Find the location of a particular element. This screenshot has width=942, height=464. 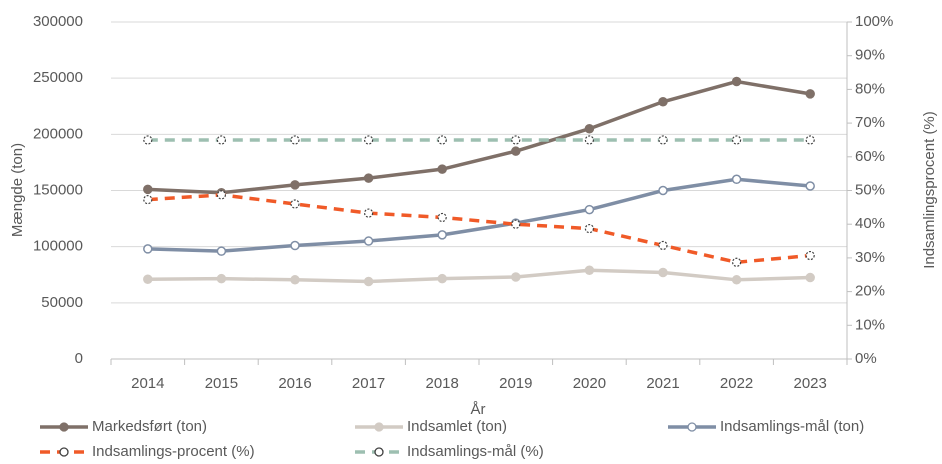

y-tick-label: 0 is located at coordinates (79, 358).